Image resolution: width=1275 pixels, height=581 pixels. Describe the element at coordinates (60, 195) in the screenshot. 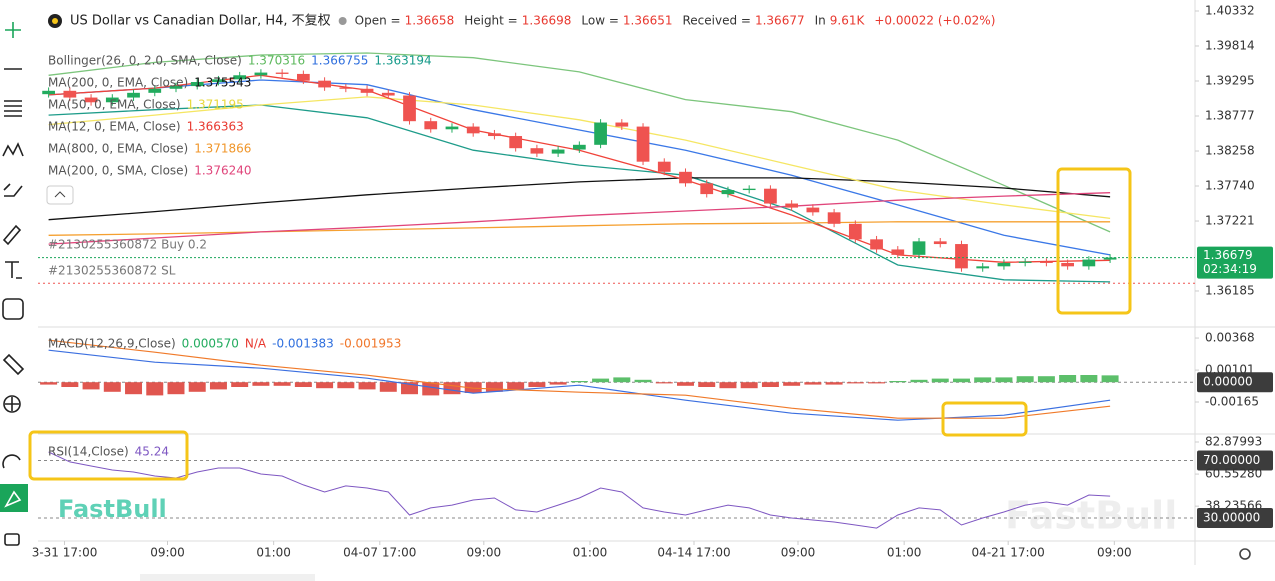

I see `collapse-button` at that location.